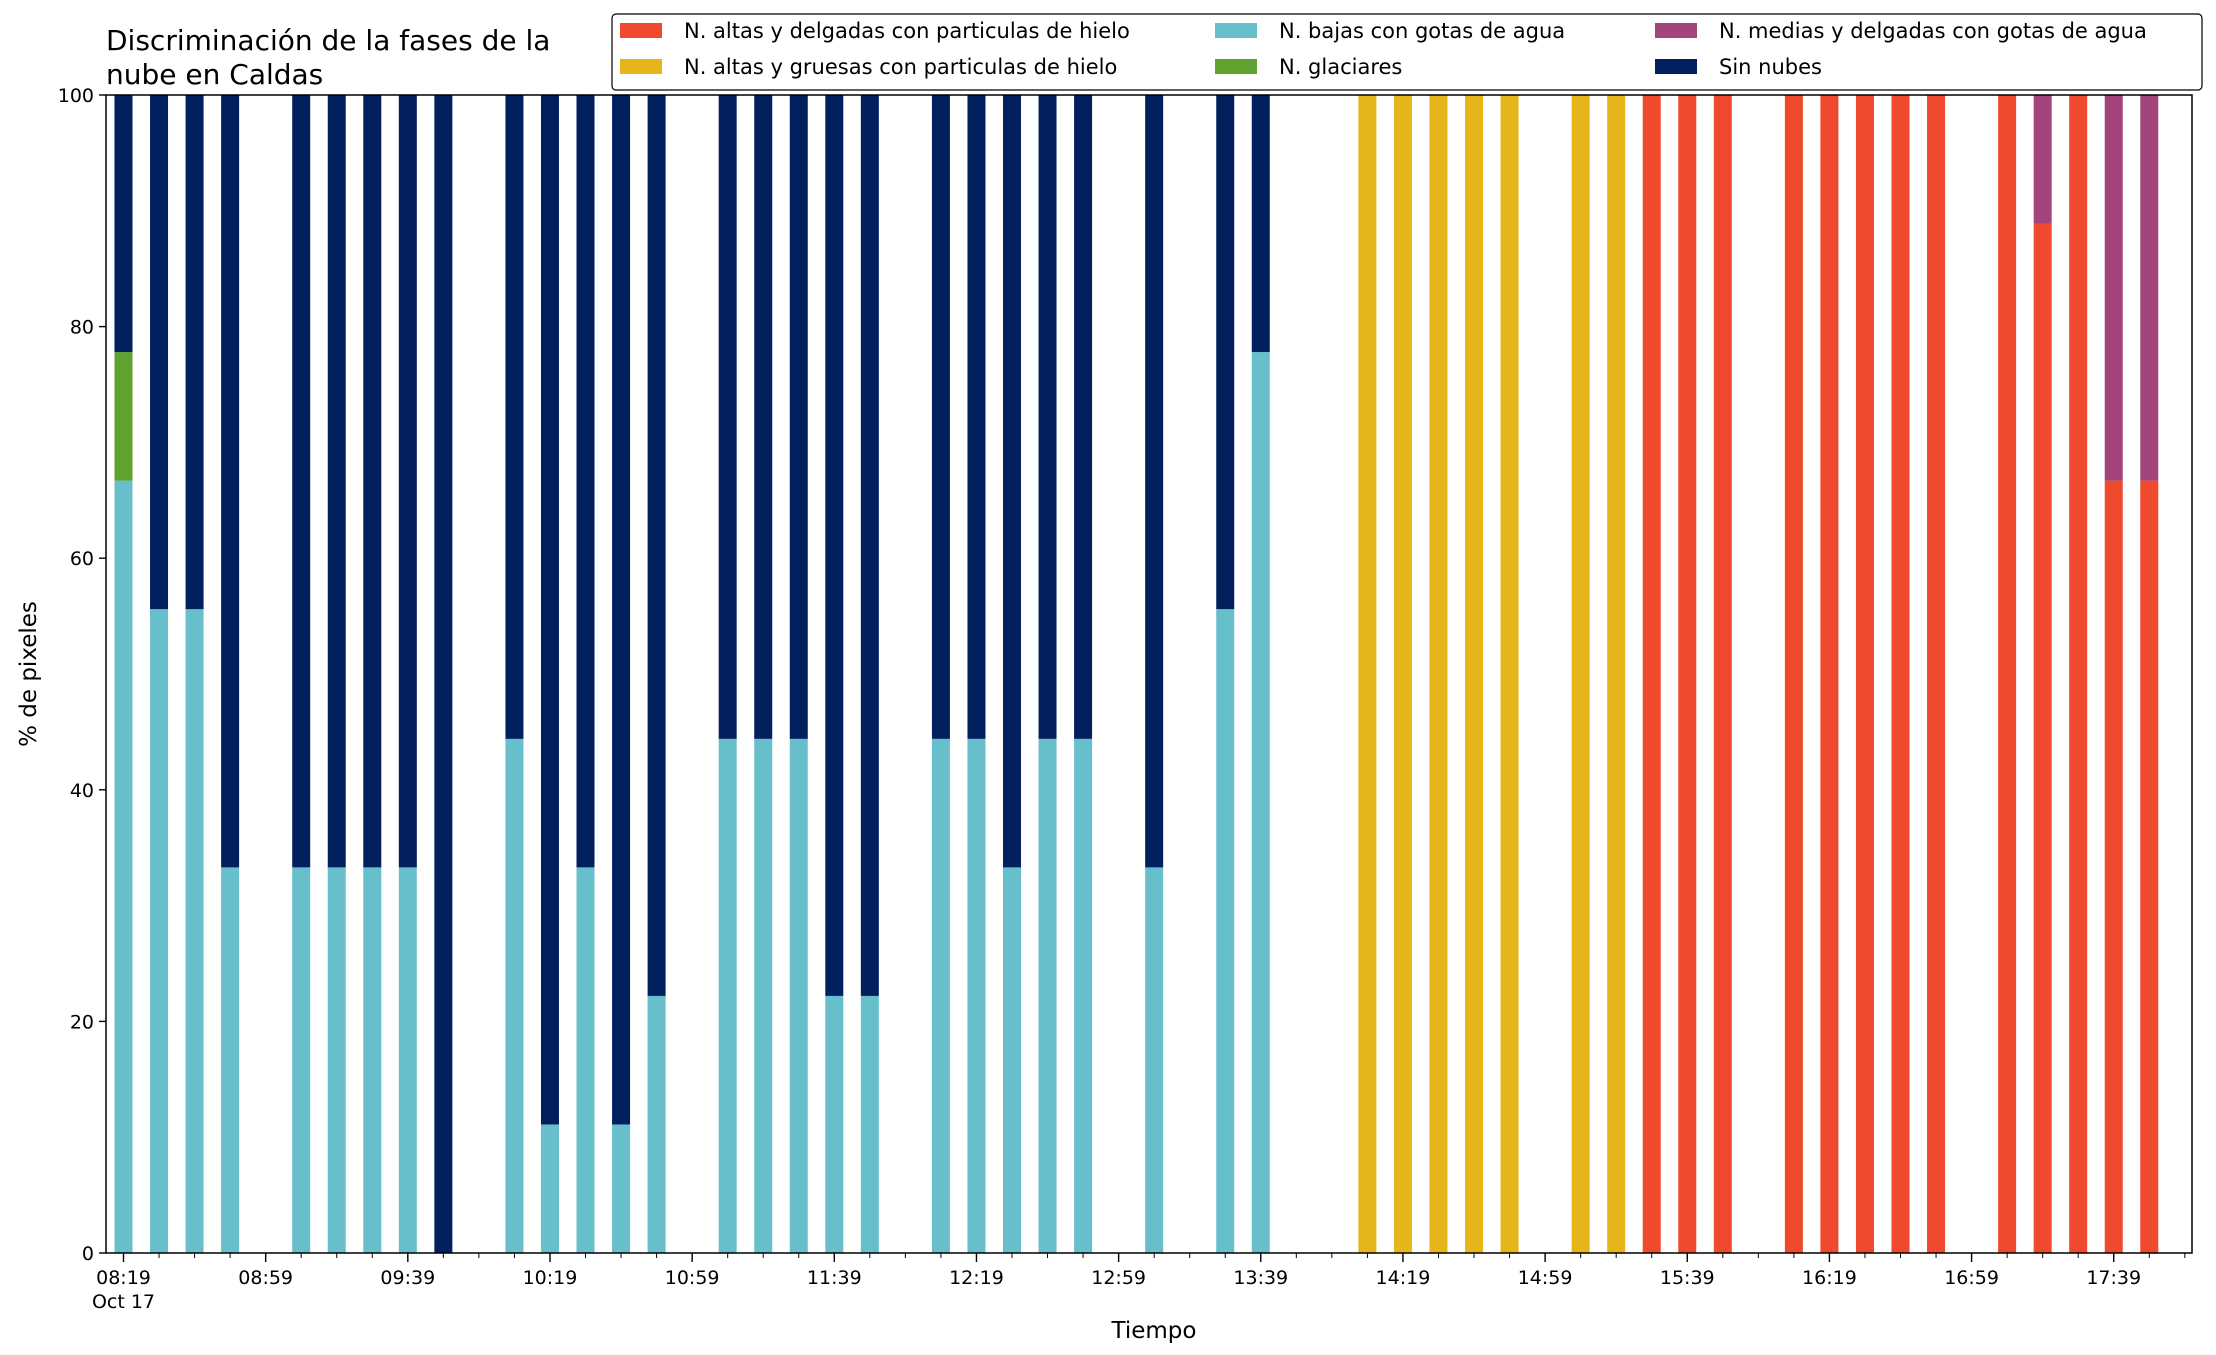 Image resolution: width=2216 pixels, height=1355 pixels. What do you see at coordinates (1770, 67) in the screenshot?
I see `legend-label-5: Sin nubes` at bounding box center [1770, 67].